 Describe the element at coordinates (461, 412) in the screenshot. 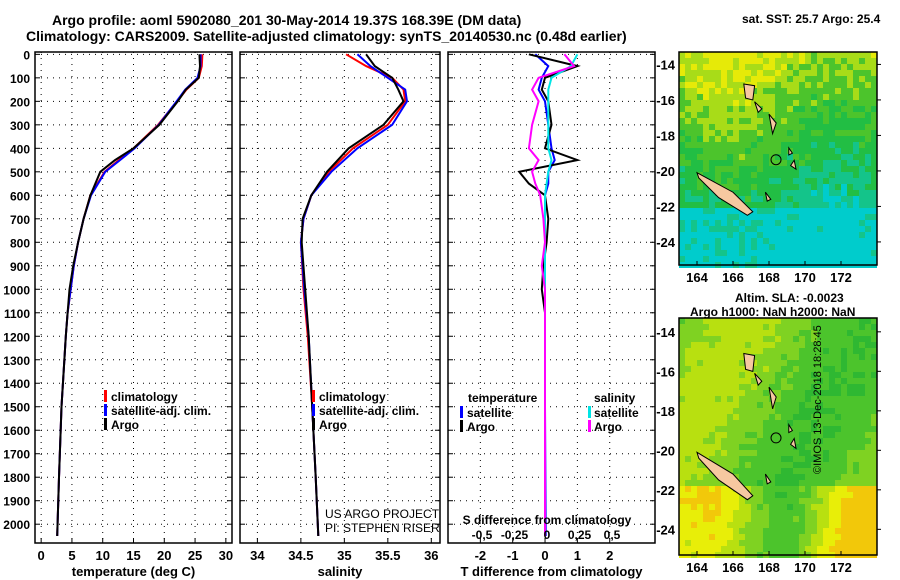

I see `legend-swatch` at that location.